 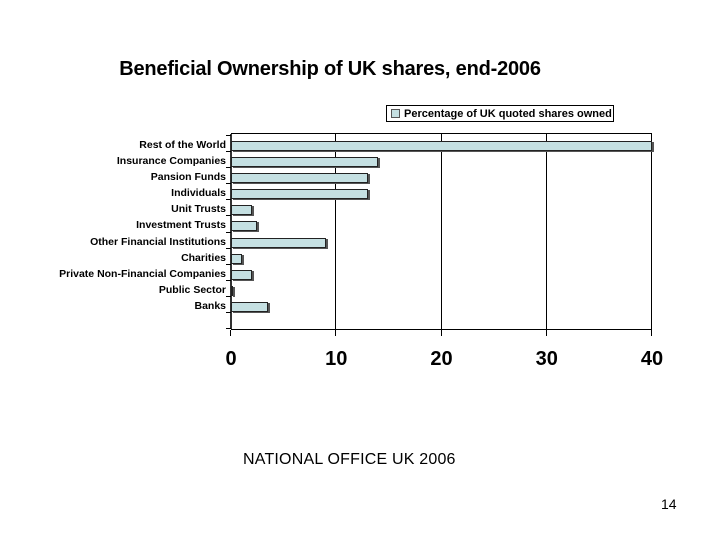 What do you see at coordinates (546, 359) in the screenshot?
I see `x-tick-label: 30` at bounding box center [546, 359].